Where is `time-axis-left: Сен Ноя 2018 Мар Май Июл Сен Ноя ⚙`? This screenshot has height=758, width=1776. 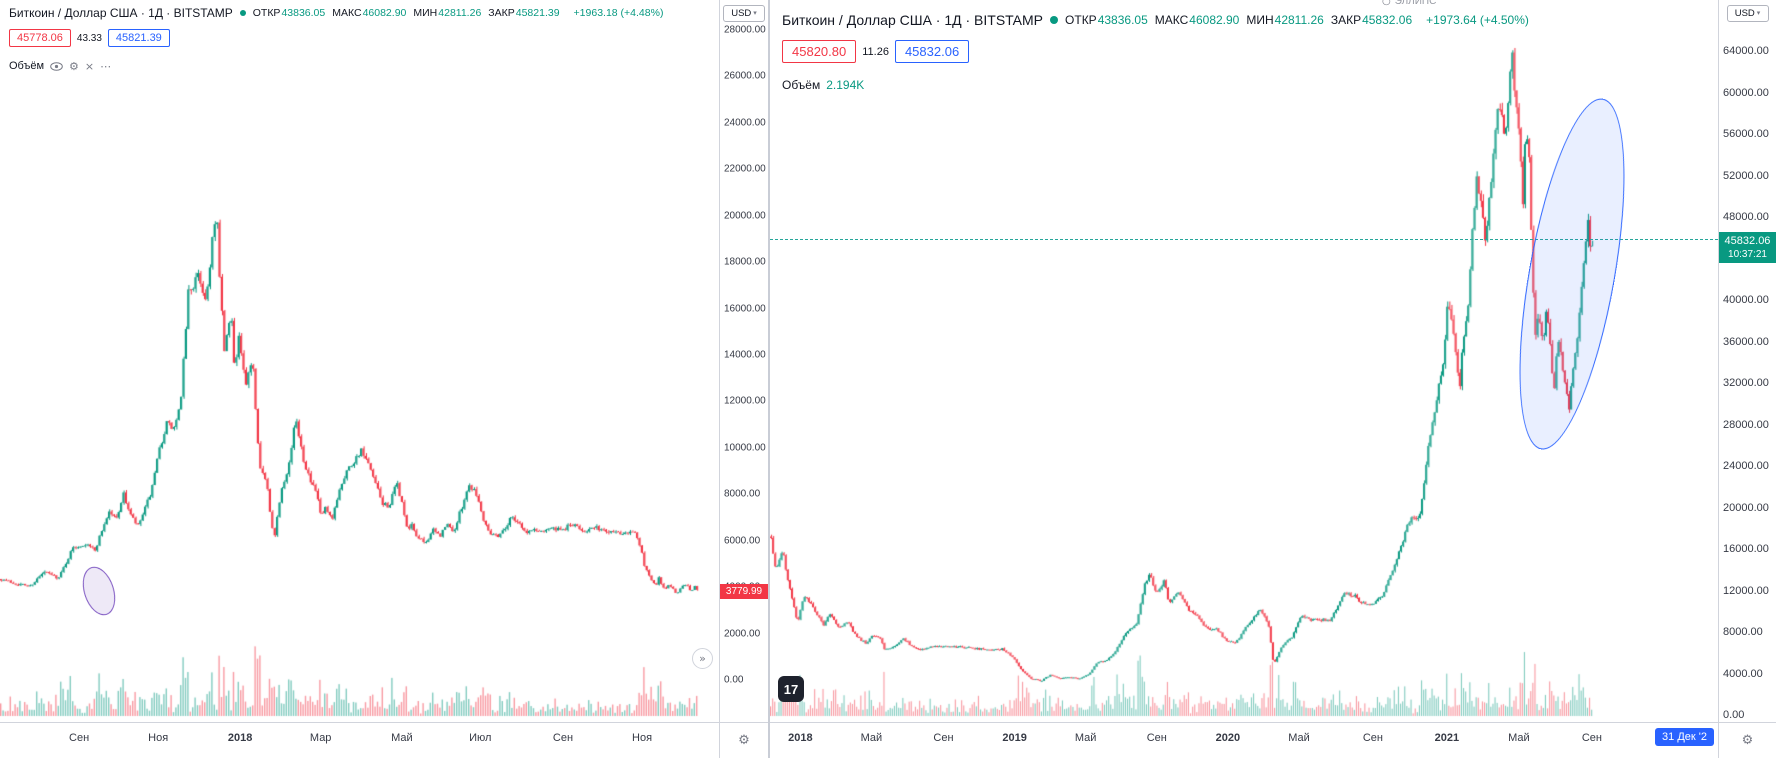 time-axis-left: Сен Ноя 2018 Мар Май Июл Сен Ноя ⚙ is located at coordinates (384, 740).